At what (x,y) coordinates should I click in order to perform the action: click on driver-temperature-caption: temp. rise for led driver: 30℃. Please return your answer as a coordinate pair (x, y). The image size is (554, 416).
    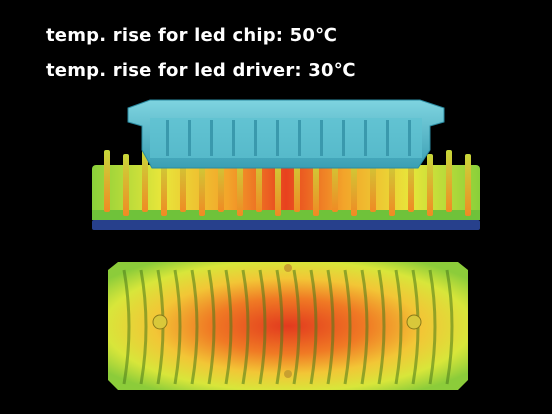
    Looking at the image, I should click on (201, 70).